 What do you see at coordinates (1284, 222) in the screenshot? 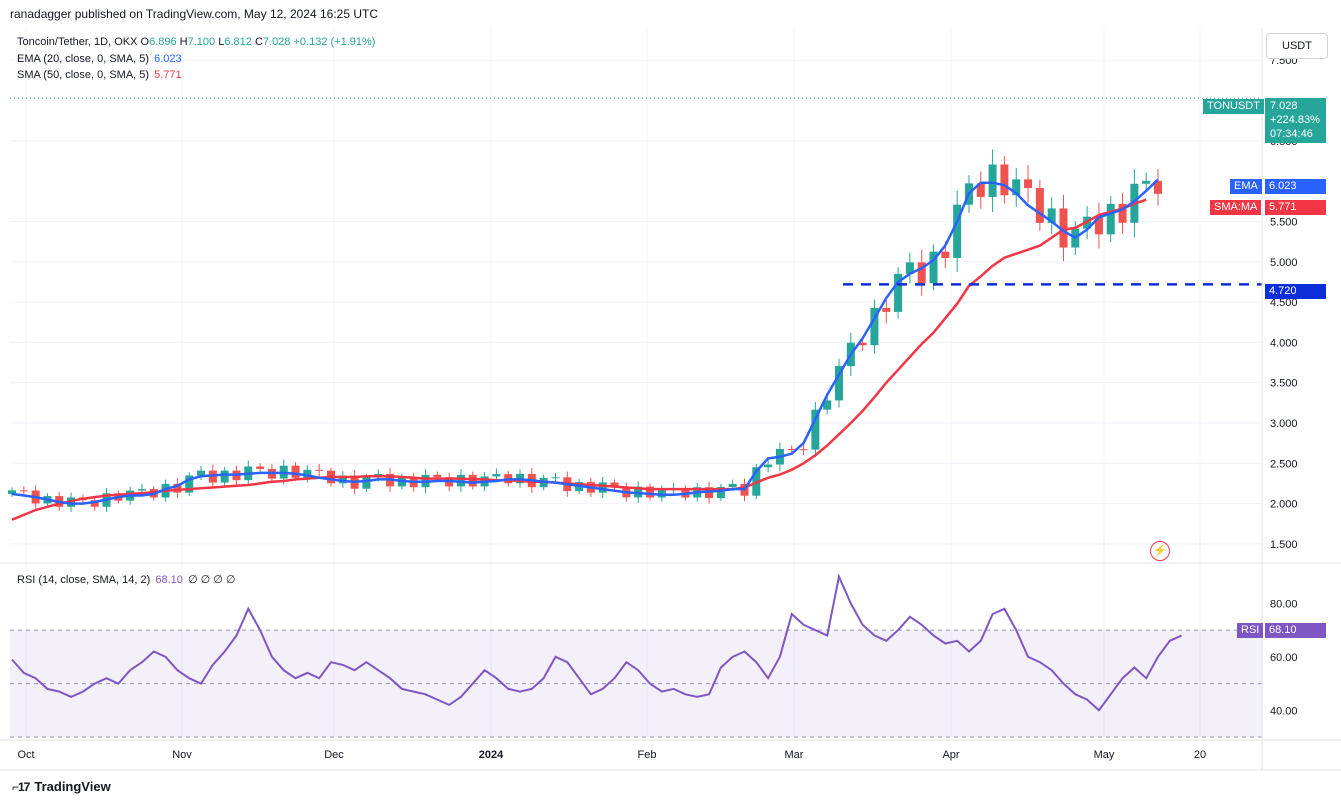
I see `price-tick-label: 5.500` at bounding box center [1284, 222].